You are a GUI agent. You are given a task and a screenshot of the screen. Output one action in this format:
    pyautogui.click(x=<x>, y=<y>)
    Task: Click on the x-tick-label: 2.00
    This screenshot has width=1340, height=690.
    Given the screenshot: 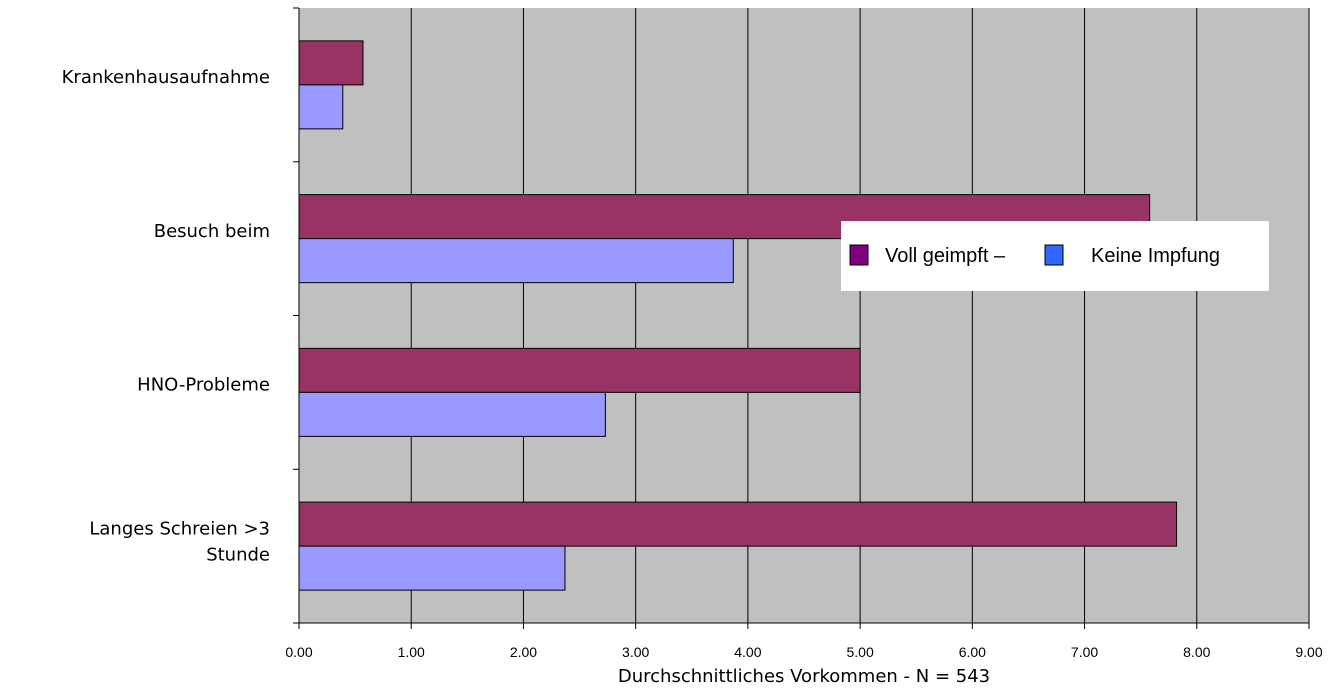 What is the action you would take?
    pyautogui.click(x=523, y=652)
    